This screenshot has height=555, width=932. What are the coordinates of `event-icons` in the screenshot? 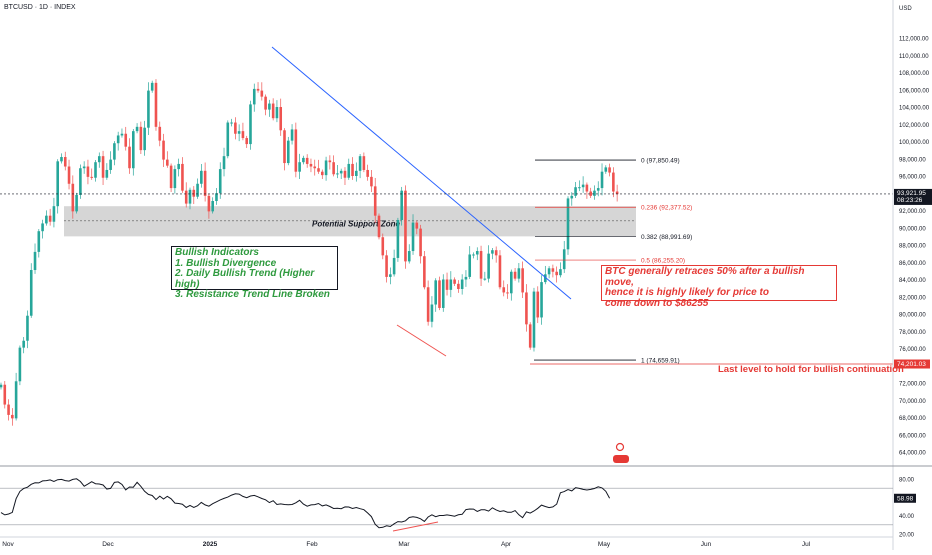 It's located at (621, 453).